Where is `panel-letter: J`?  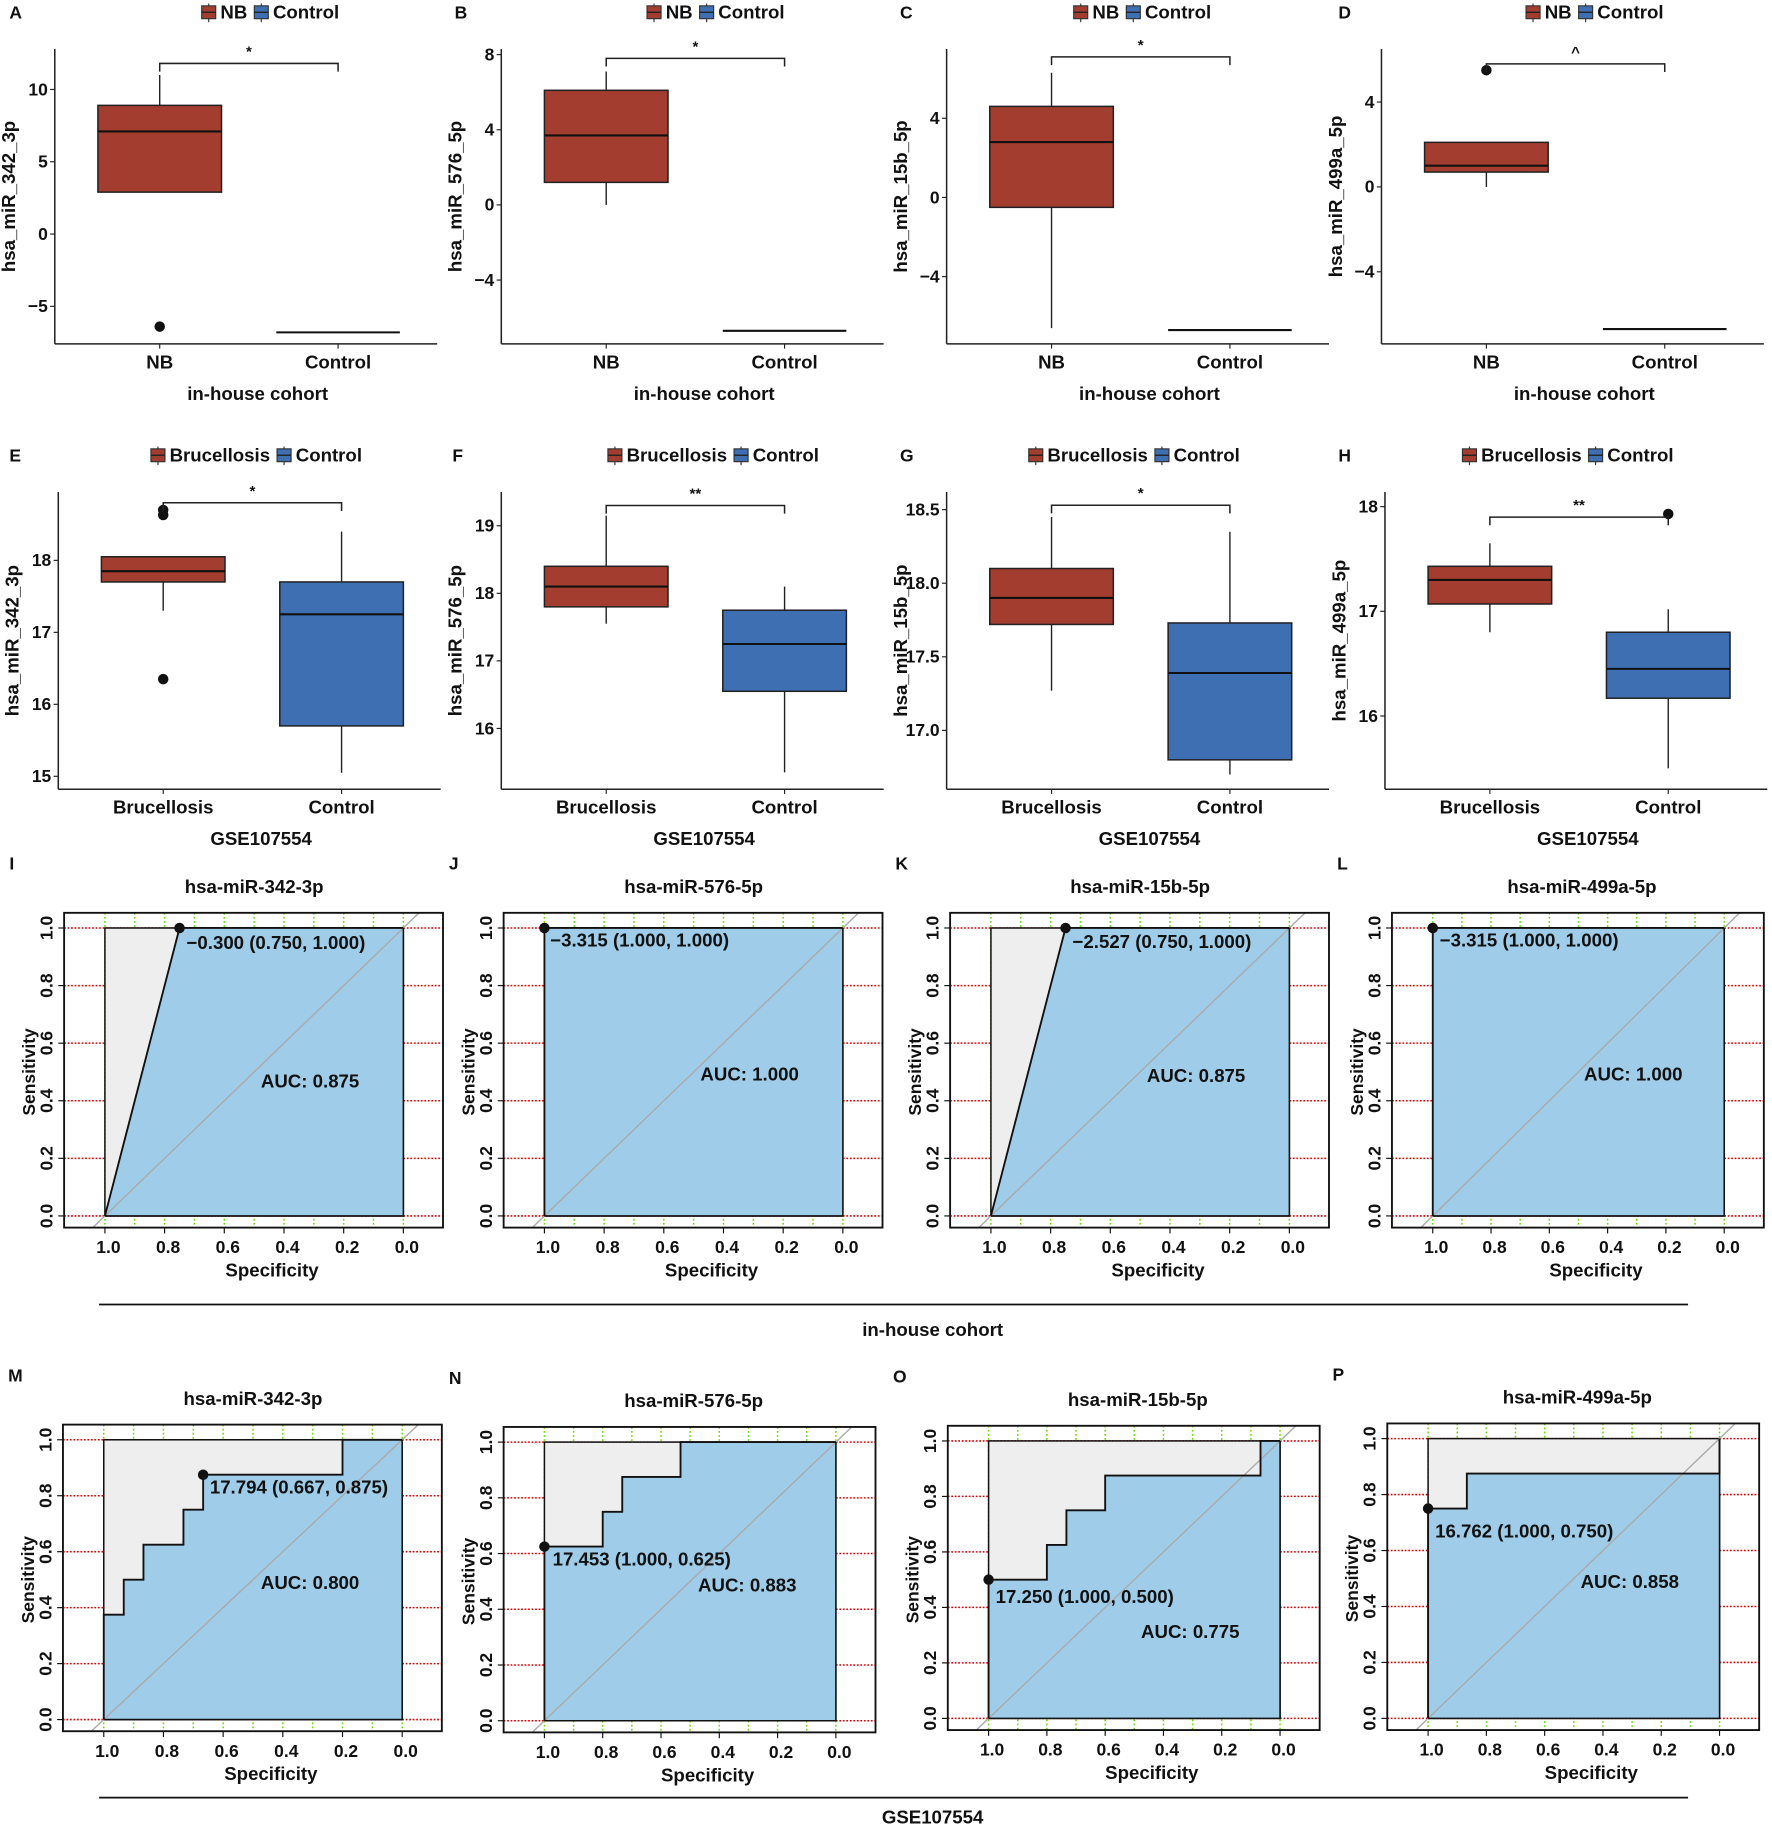 panel-letter: J is located at coordinates (454, 864).